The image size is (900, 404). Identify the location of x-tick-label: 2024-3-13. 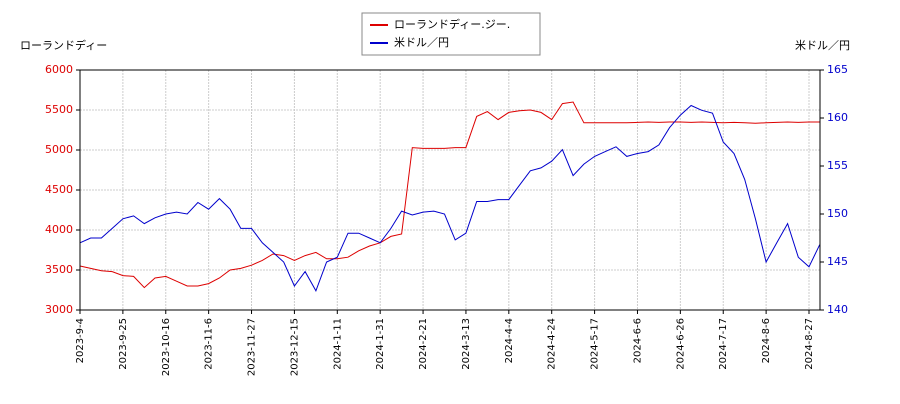
(466, 344).